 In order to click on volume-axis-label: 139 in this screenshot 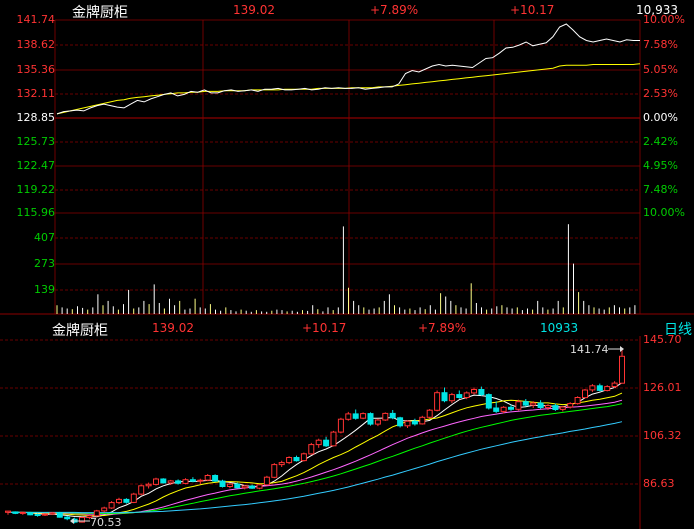, I will do `click(44, 289)`.